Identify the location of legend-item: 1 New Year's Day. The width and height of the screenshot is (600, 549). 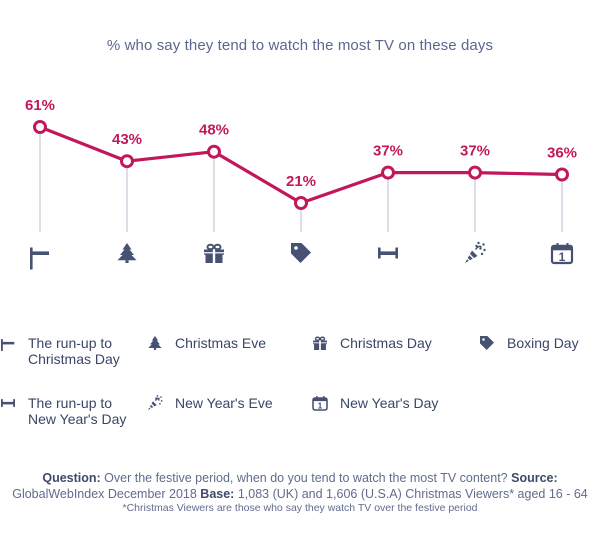
(375, 403).